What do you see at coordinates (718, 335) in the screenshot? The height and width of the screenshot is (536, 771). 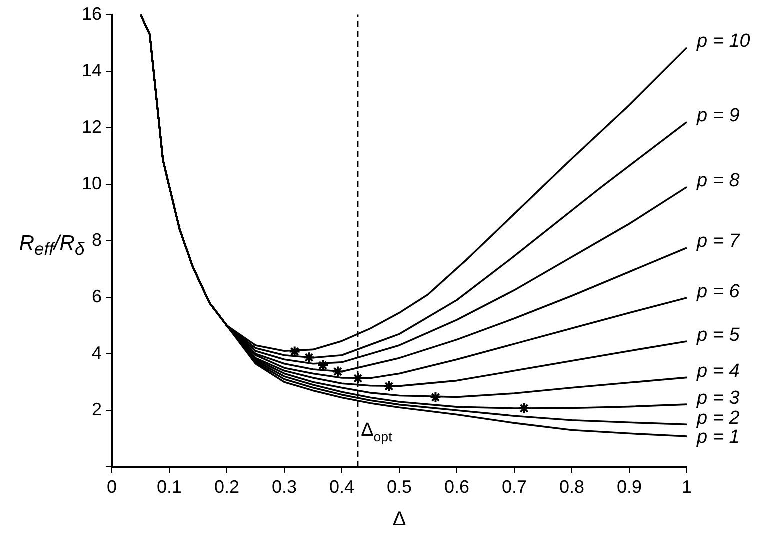 I see `series-label: p = 5` at bounding box center [718, 335].